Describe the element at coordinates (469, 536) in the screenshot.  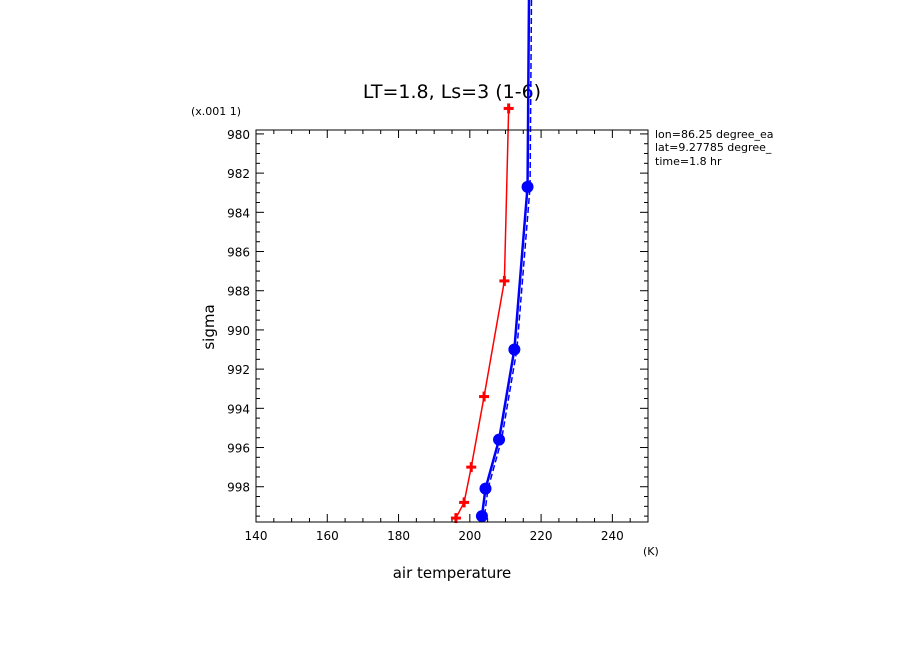
I see `x-tick-label: 200` at that location.